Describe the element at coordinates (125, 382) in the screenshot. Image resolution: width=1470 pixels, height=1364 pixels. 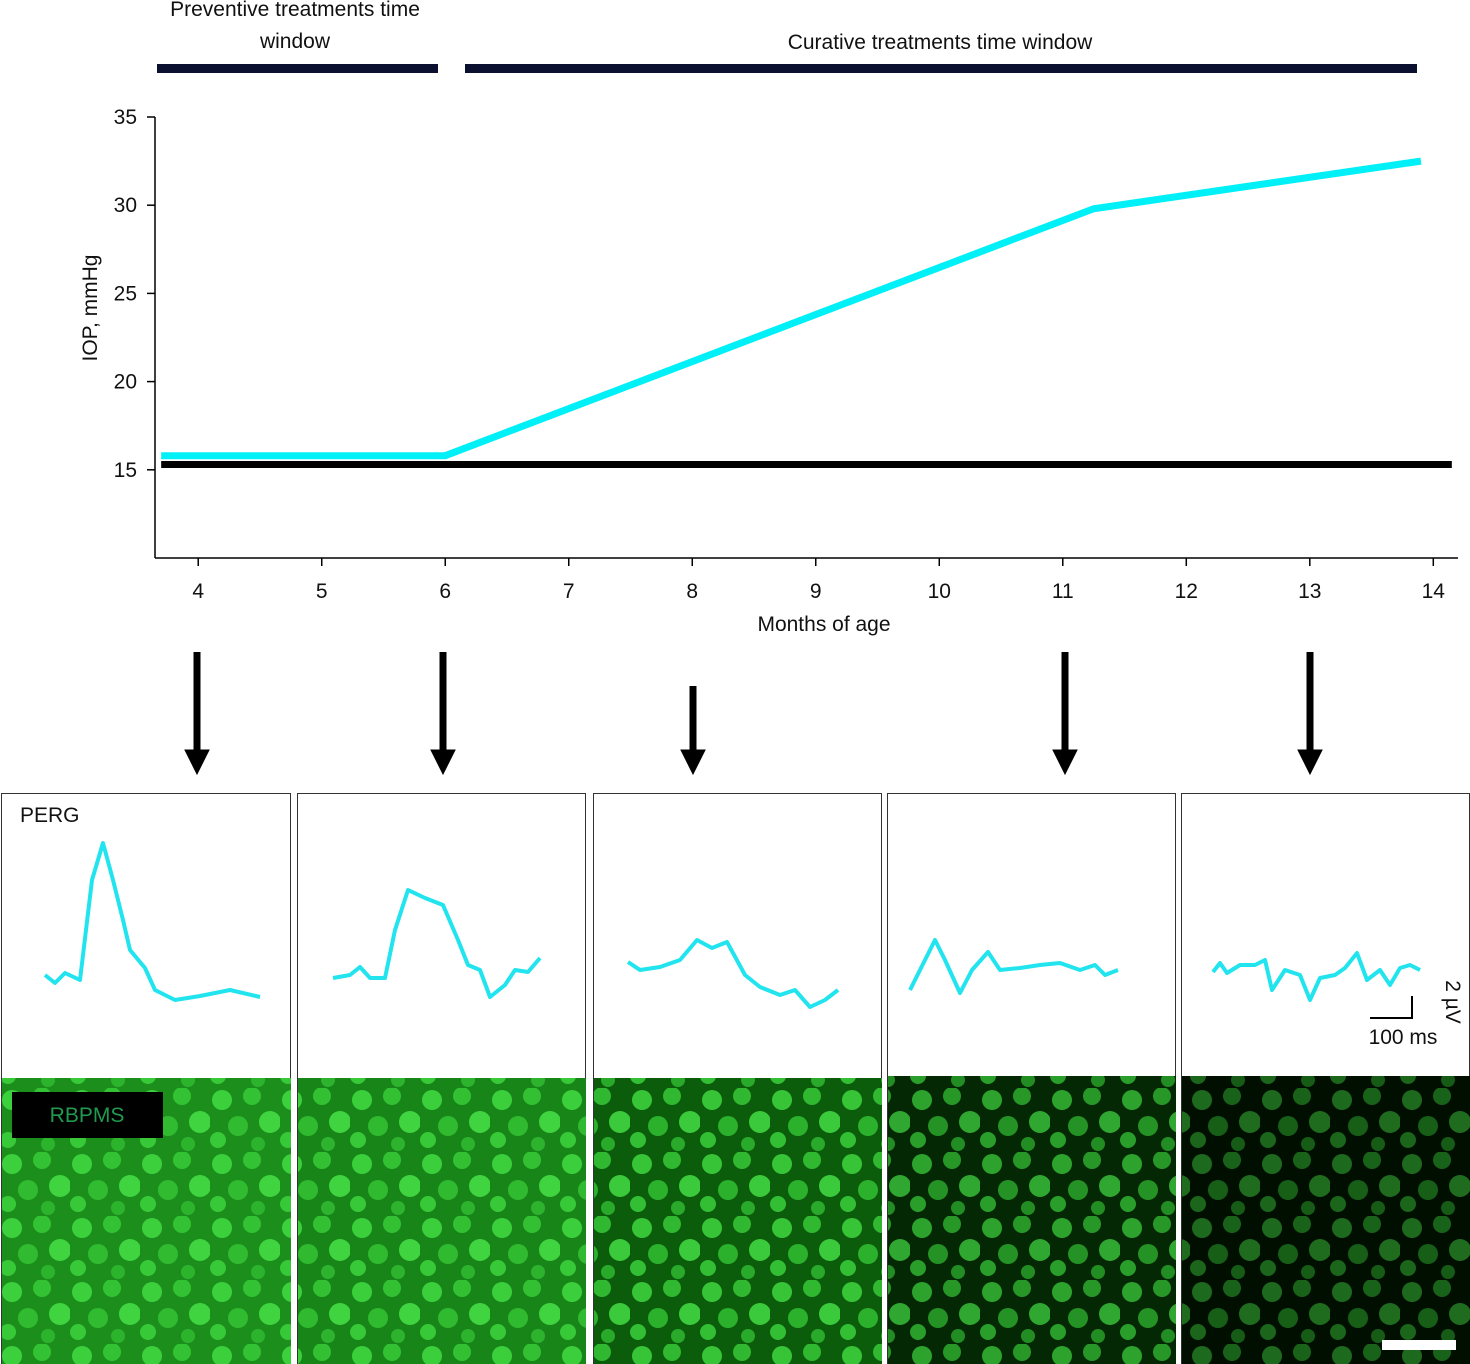
I see `y-tick-label: 20` at that location.